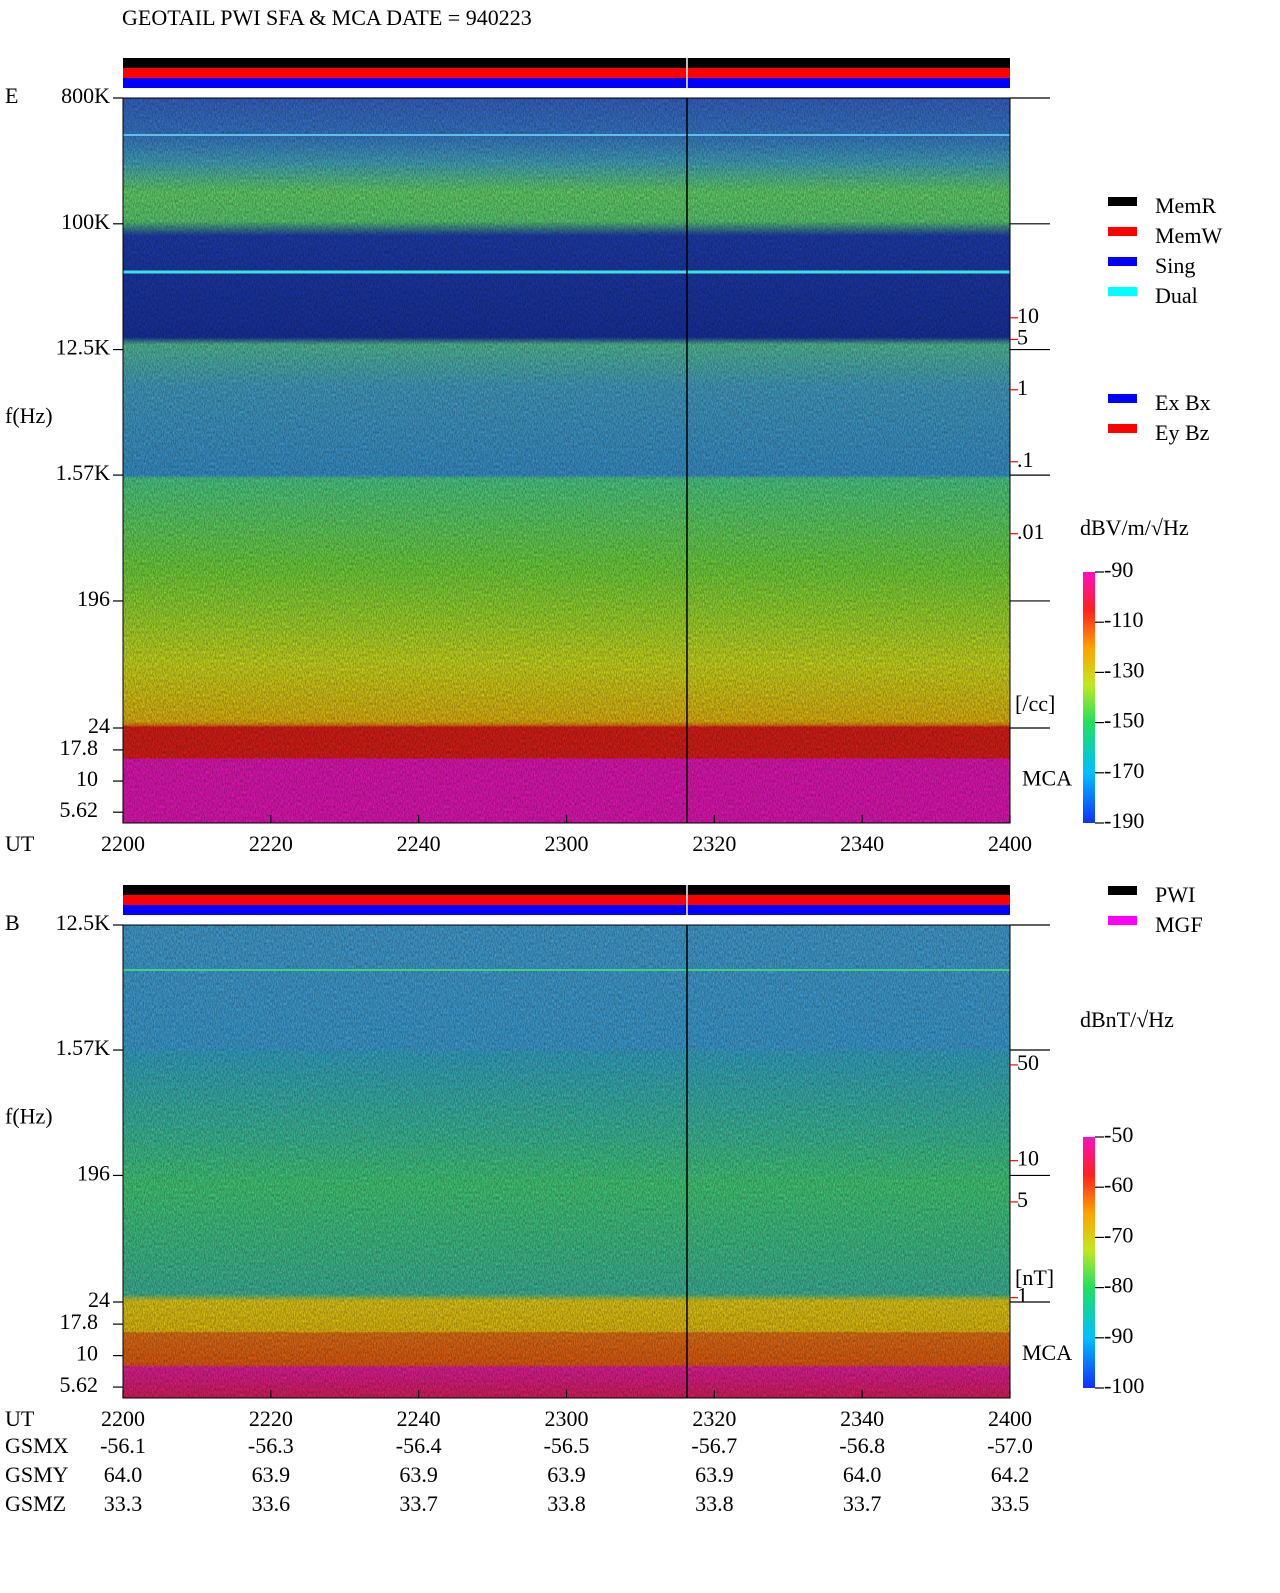 The image size is (1280, 1593). What do you see at coordinates (567, 1445) in the screenshot?
I see `orbit-value: -56.5` at bounding box center [567, 1445].